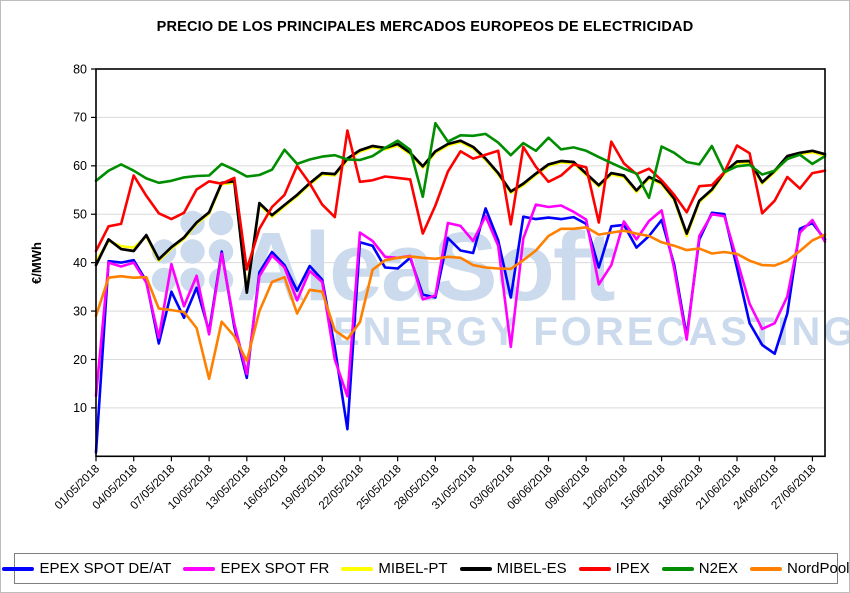 The height and width of the screenshot is (593, 850). Describe the element at coordinates (460, 160) in the screenshot. I see `series-line-n2ex` at that location.